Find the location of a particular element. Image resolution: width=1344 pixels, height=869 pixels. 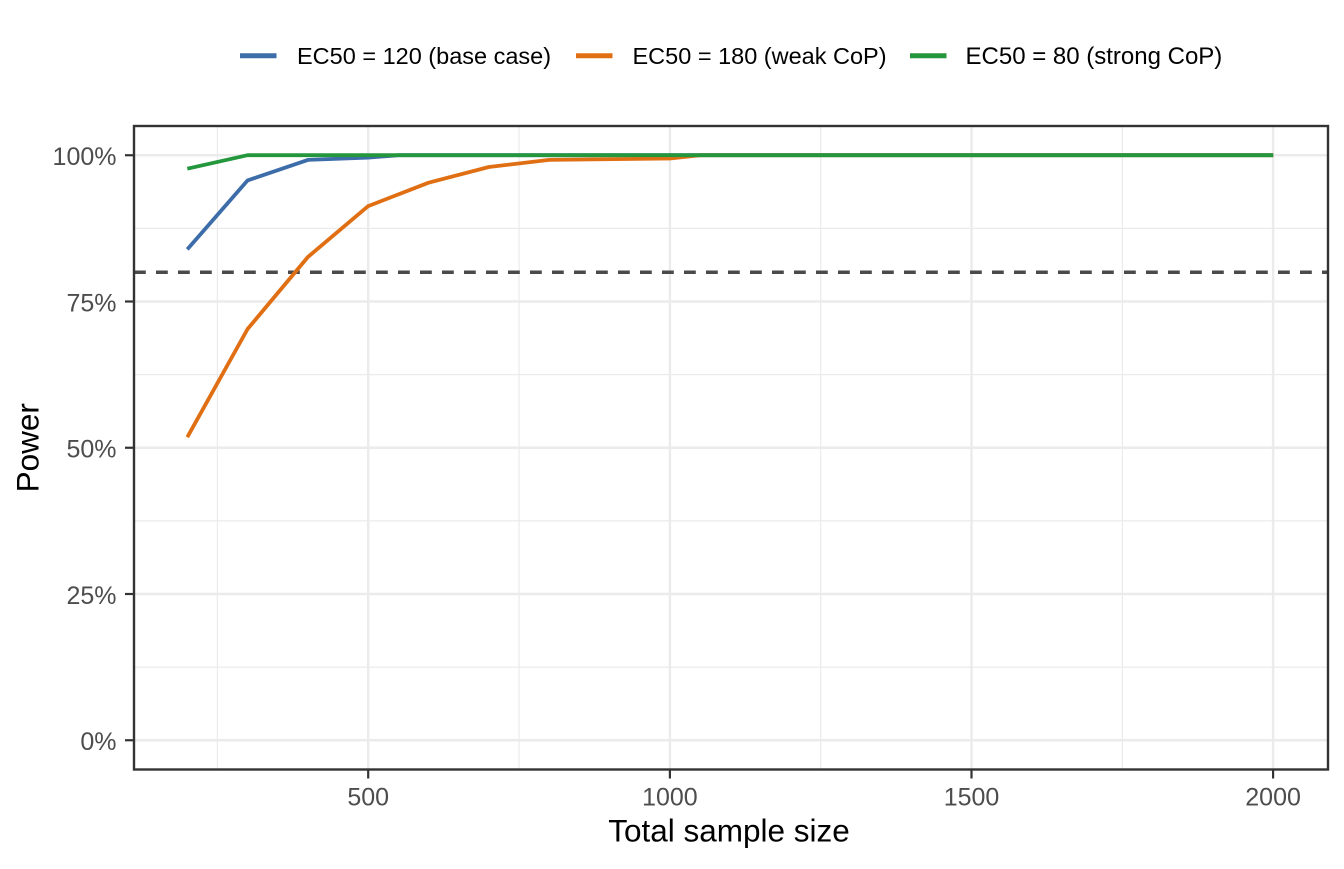

svg-text: 1500 is located at coordinates (972, 798).